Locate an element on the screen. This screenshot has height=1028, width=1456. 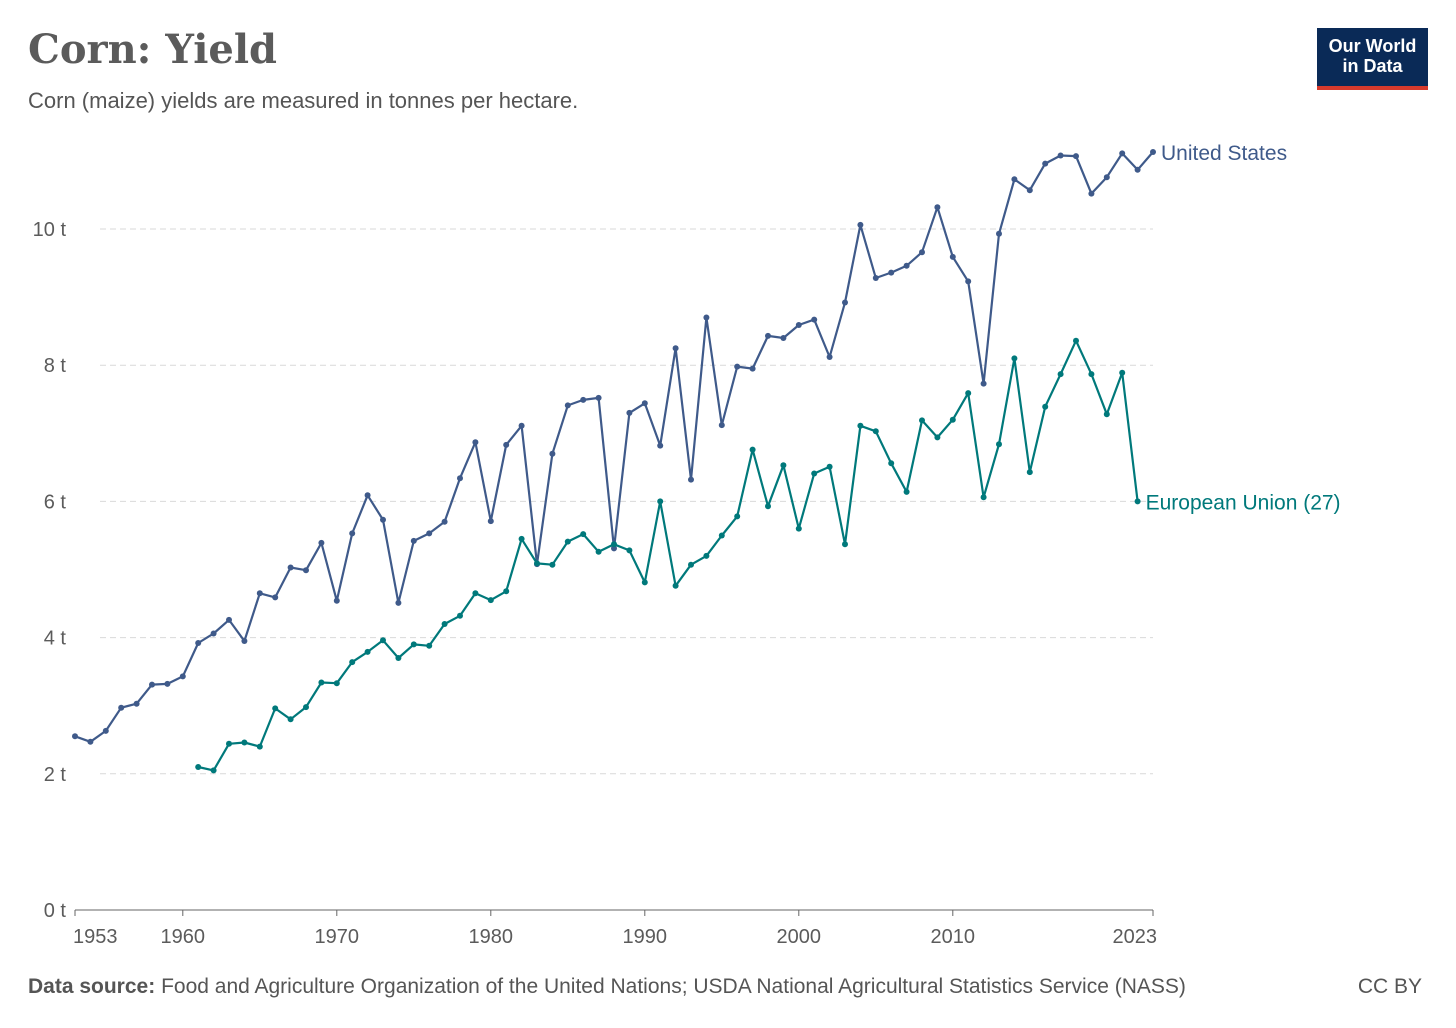
x-tick-label-2010: 2010 is located at coordinates (953, 937).